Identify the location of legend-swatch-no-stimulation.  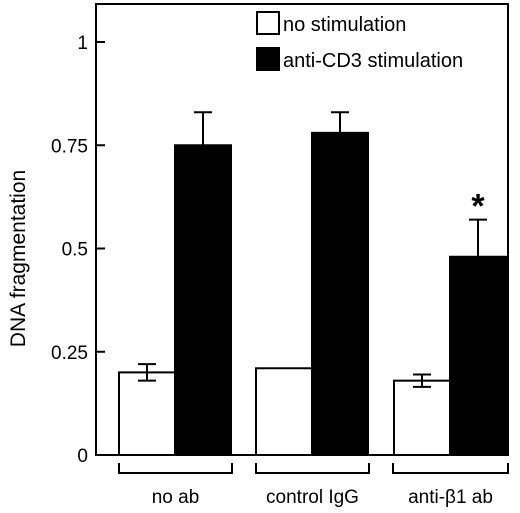
(268, 23).